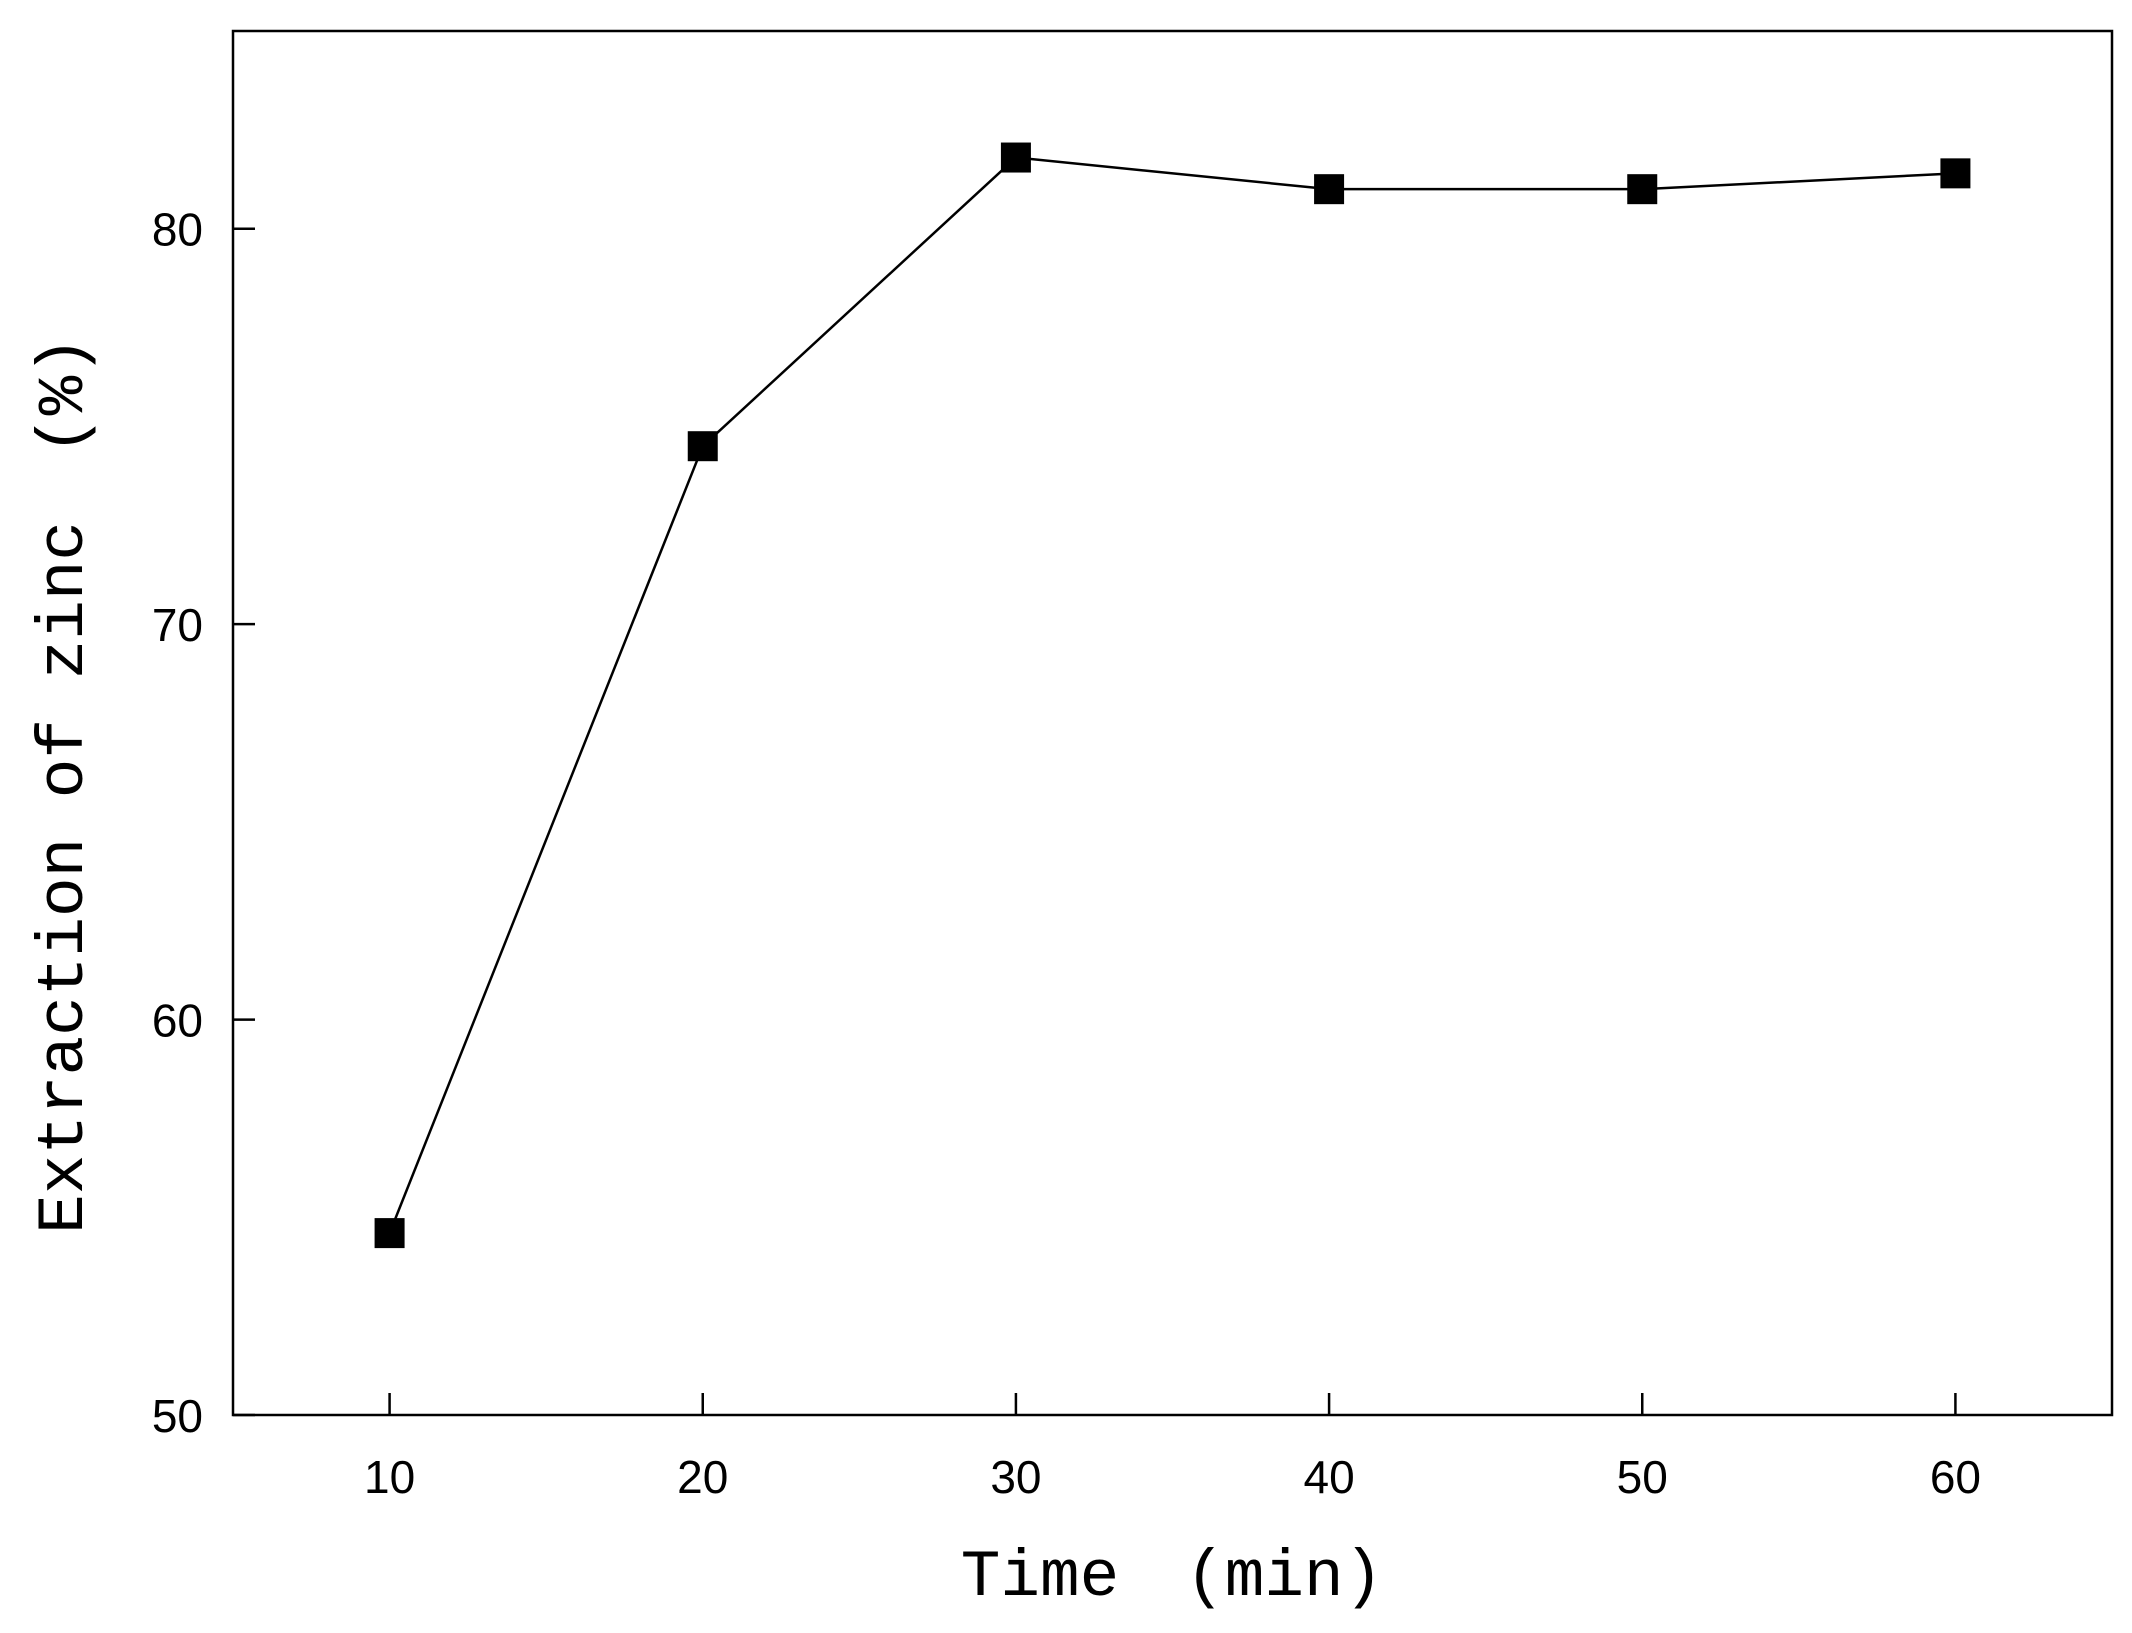 Image resolution: width=2132 pixels, height=1633 pixels. I want to click on y-axis-ticks: 50 60 70 80, so click(203, 823).